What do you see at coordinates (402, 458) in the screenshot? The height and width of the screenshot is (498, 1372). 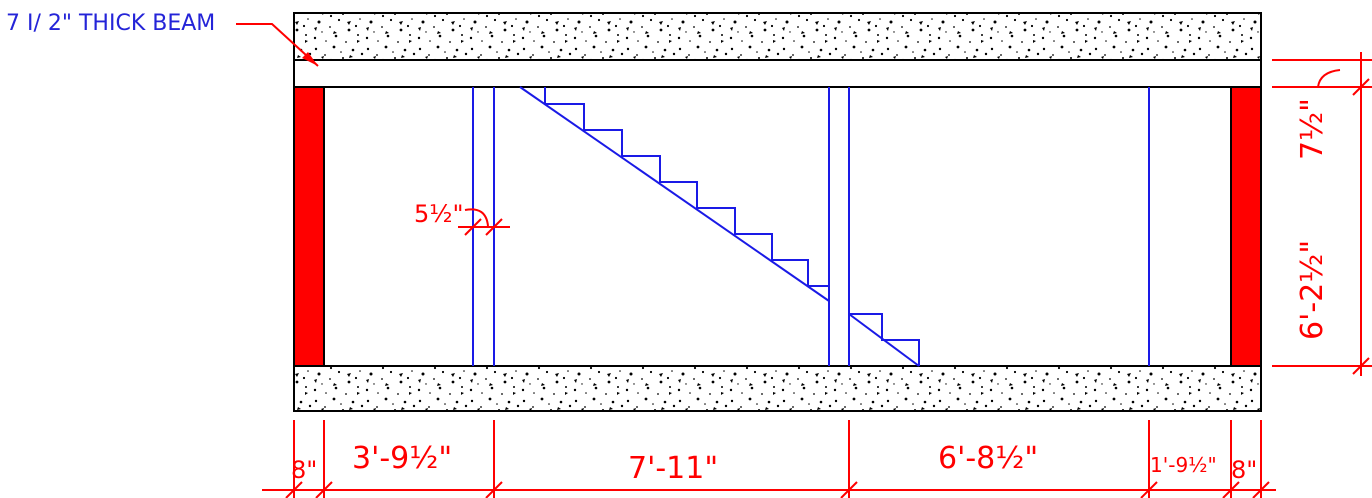 I see `dim-left-bay: 3'-9½"` at bounding box center [402, 458].